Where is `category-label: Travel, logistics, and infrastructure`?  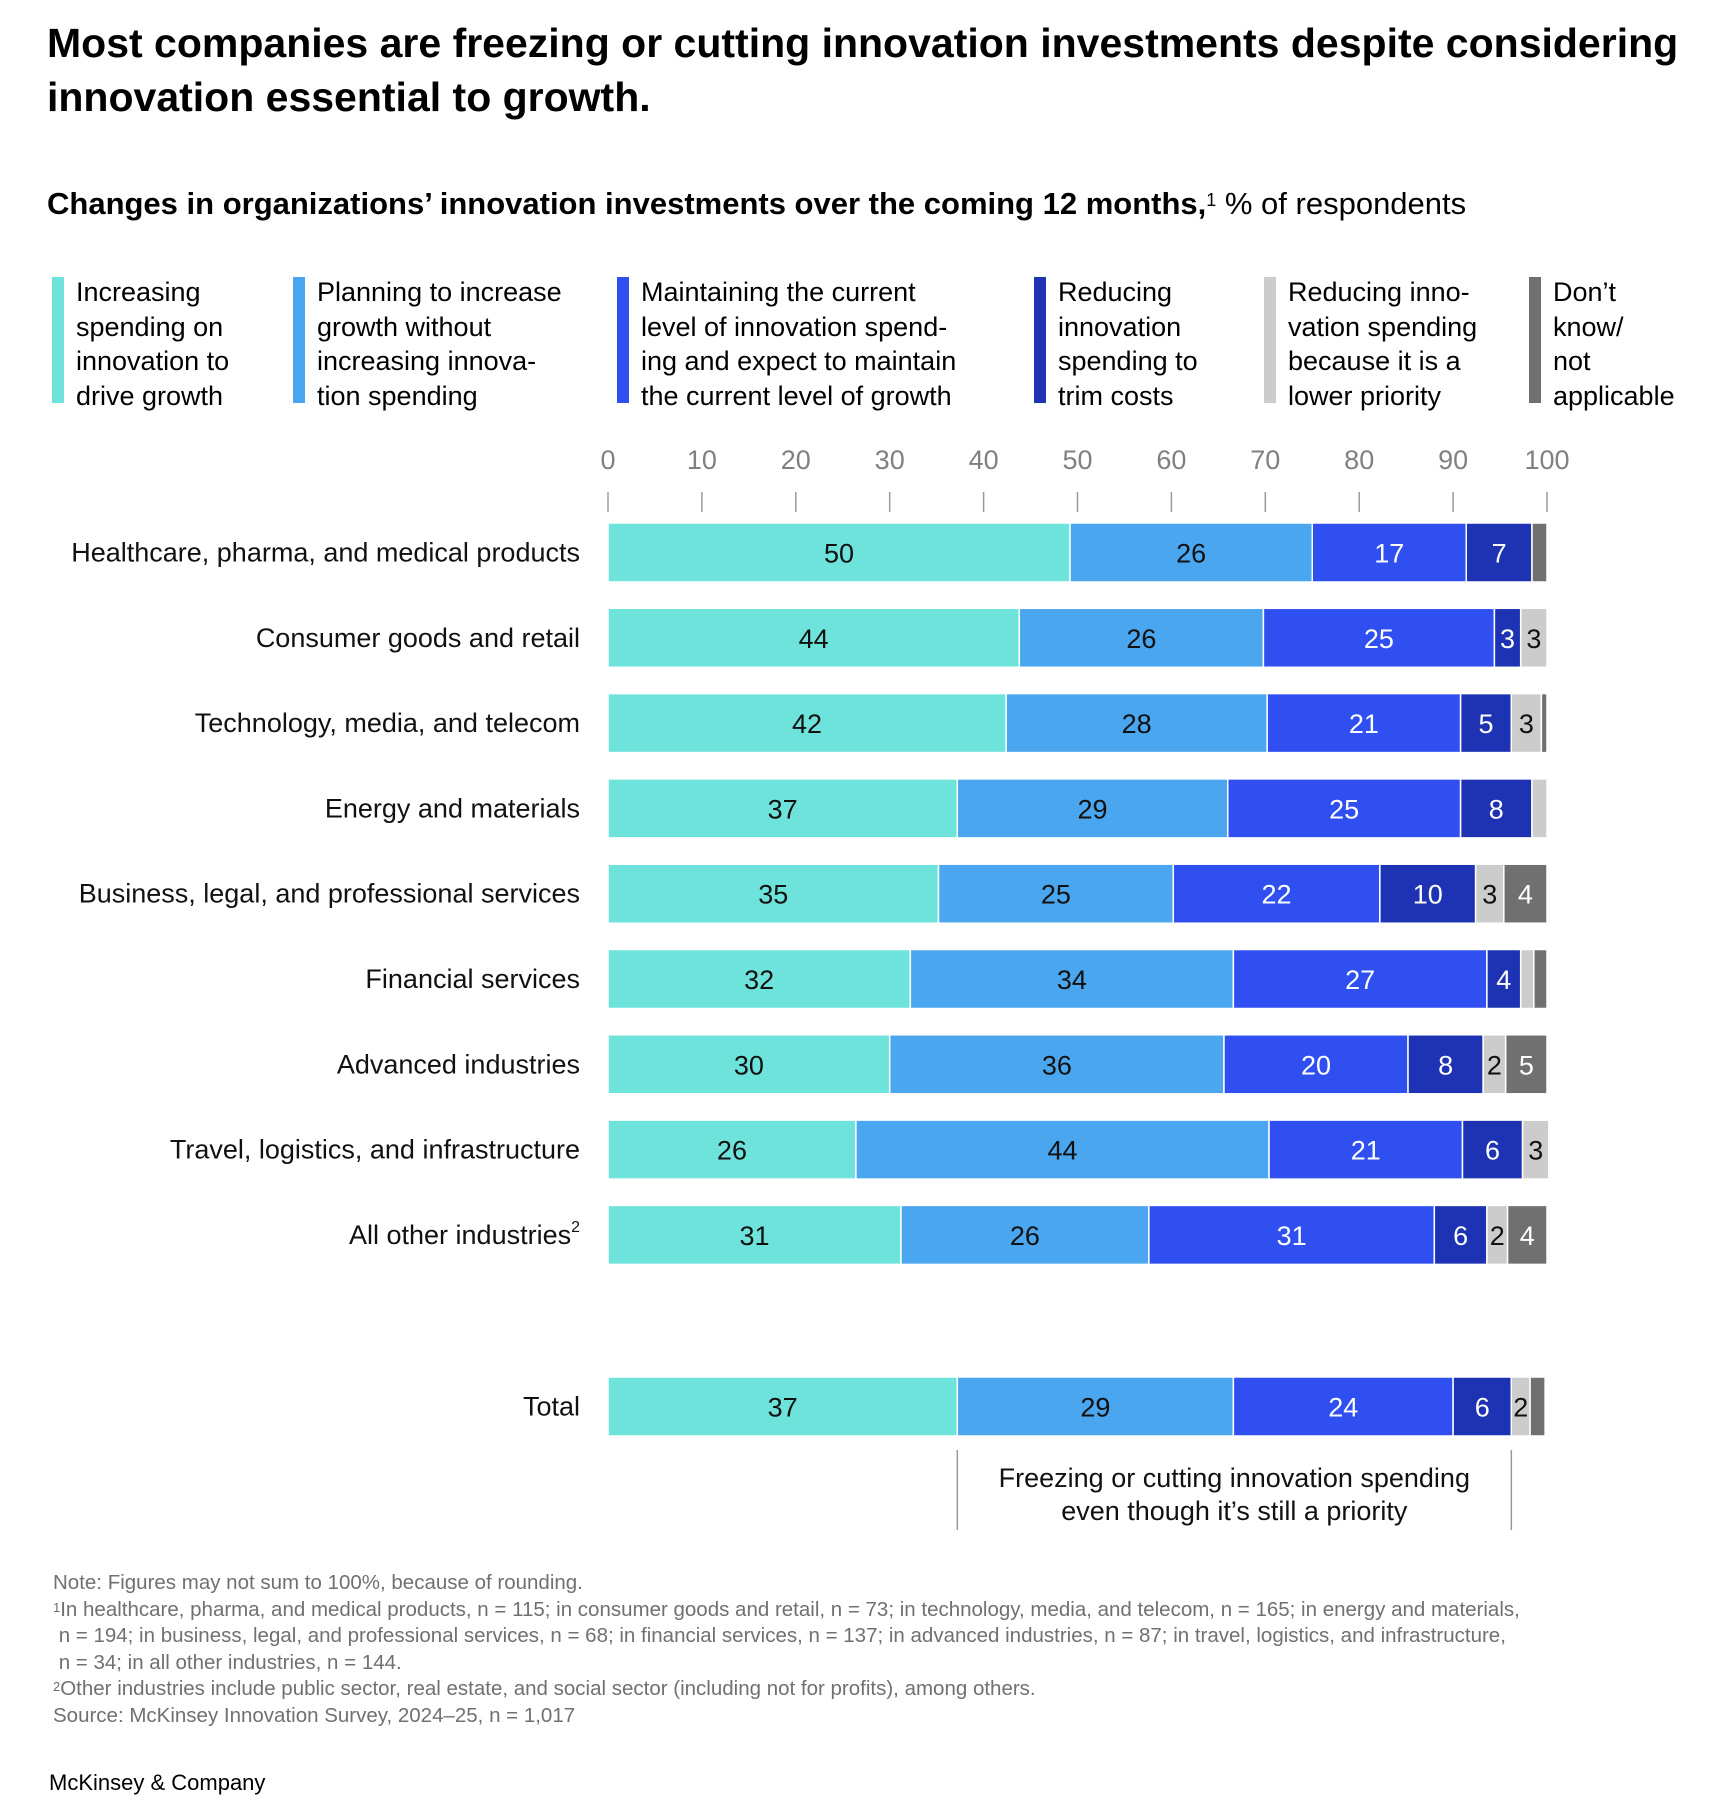 category-label: Travel, logistics, and infrastructure is located at coordinates (375, 1150).